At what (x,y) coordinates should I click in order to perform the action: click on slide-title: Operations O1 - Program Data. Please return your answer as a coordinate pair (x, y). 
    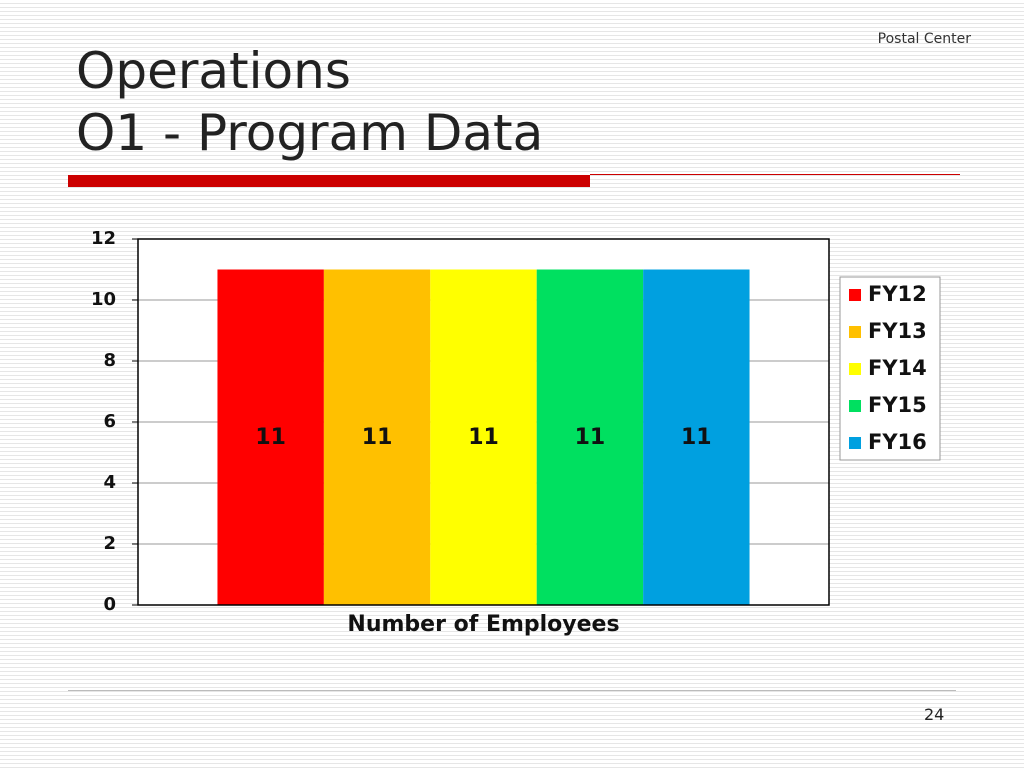
    Looking at the image, I should click on (309, 102).